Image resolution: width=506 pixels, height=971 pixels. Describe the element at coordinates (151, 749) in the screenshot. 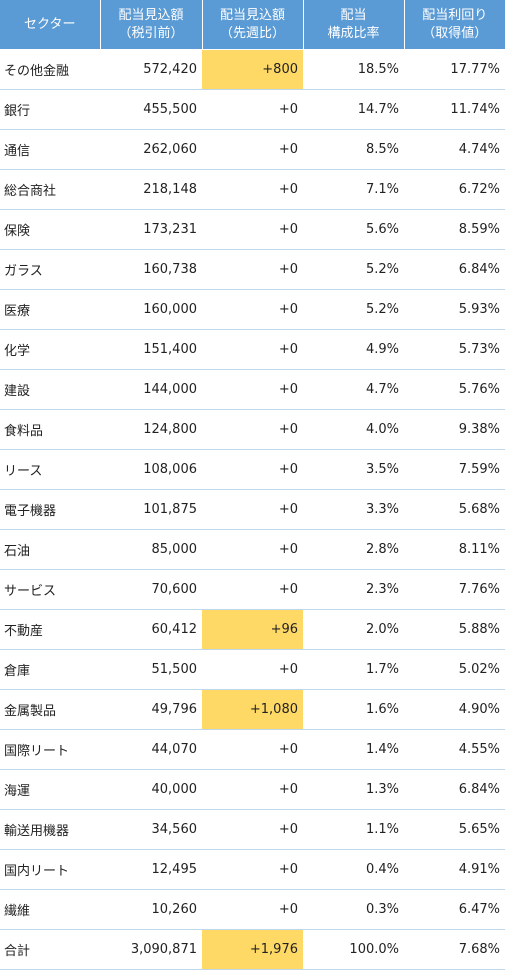

I see `amount-cell: 44,070` at that location.